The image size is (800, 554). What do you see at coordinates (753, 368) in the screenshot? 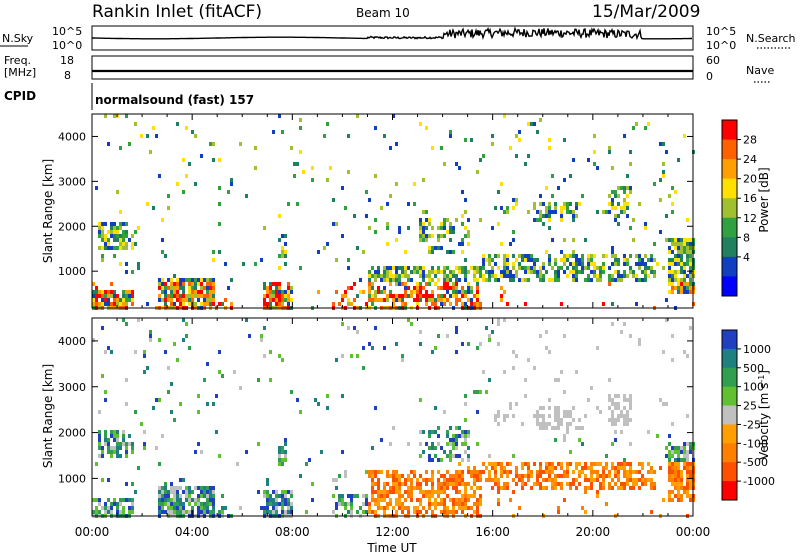
I see `colorbar-tick-label: 500` at bounding box center [753, 368].